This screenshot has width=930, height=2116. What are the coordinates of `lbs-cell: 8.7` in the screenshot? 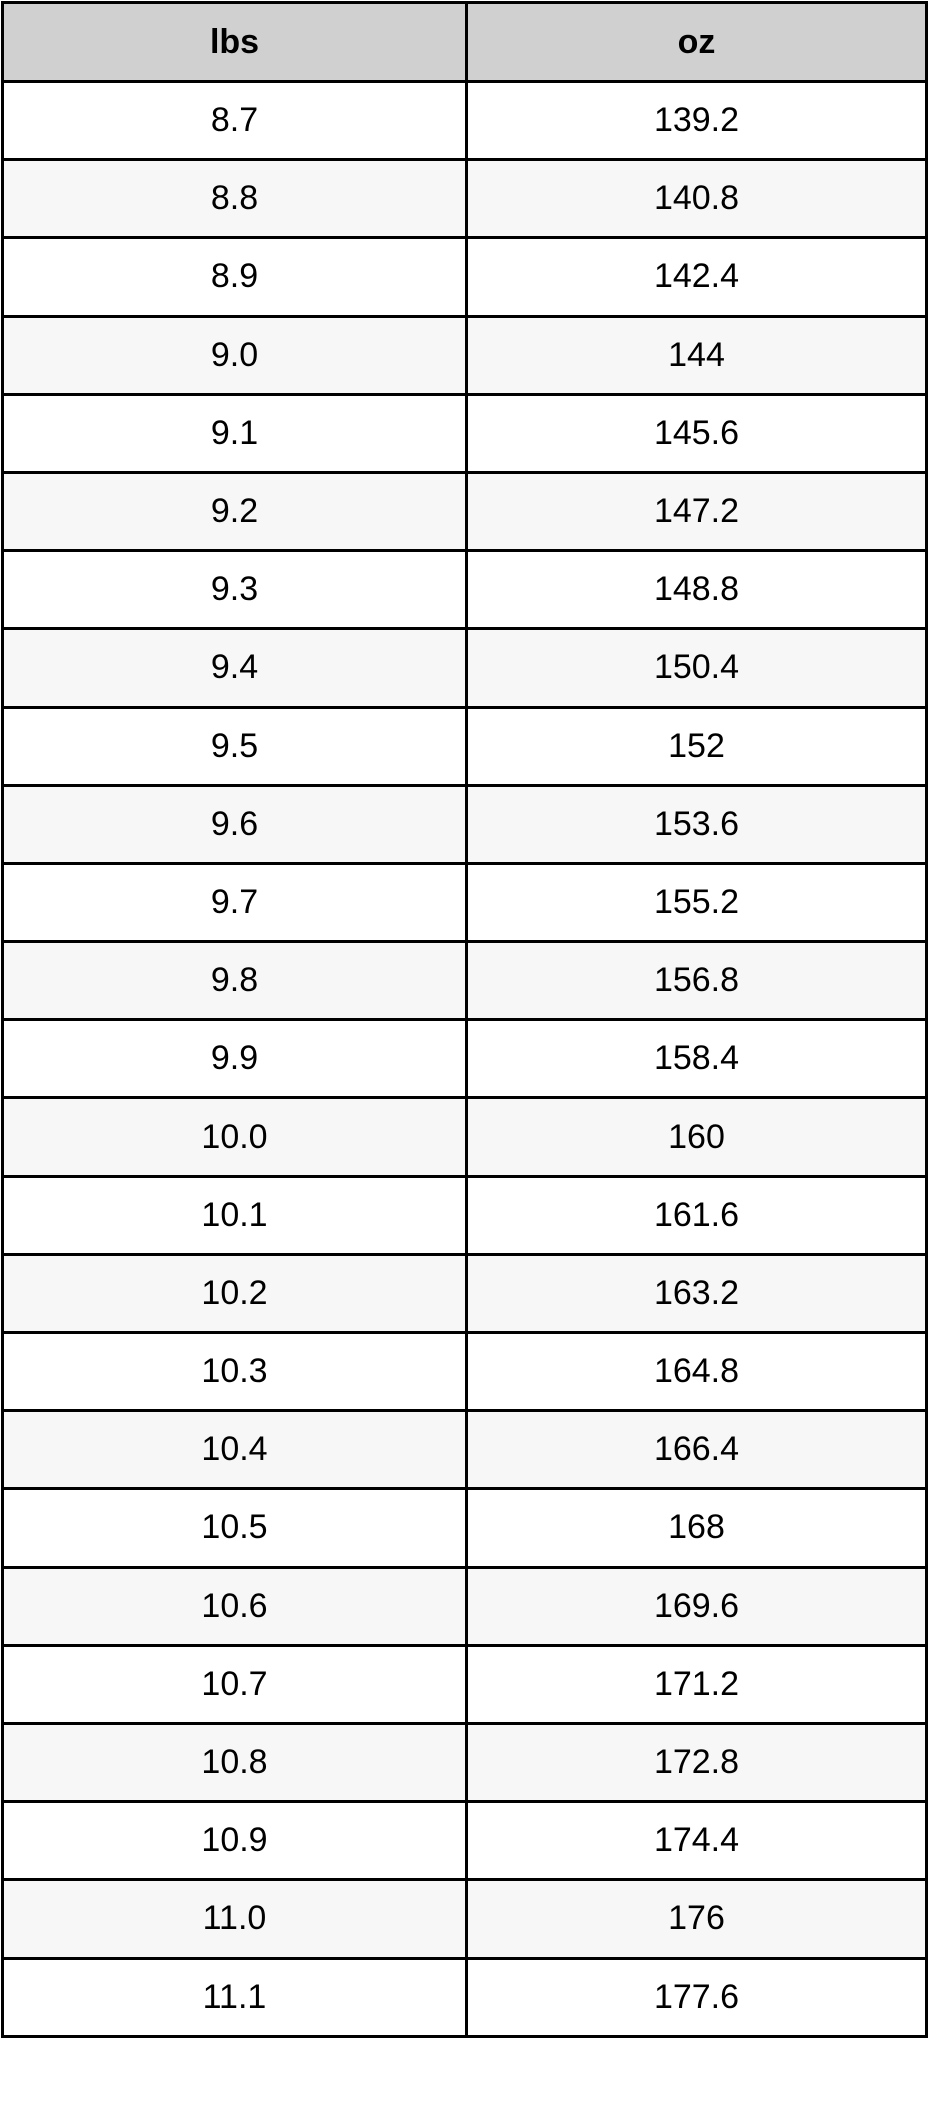 It's located at (234, 120).